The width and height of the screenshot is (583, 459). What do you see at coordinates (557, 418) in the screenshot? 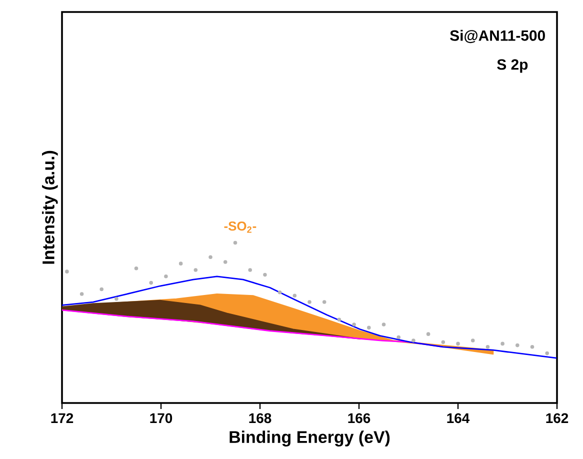
I see `x-tick-label: 162` at bounding box center [557, 418].